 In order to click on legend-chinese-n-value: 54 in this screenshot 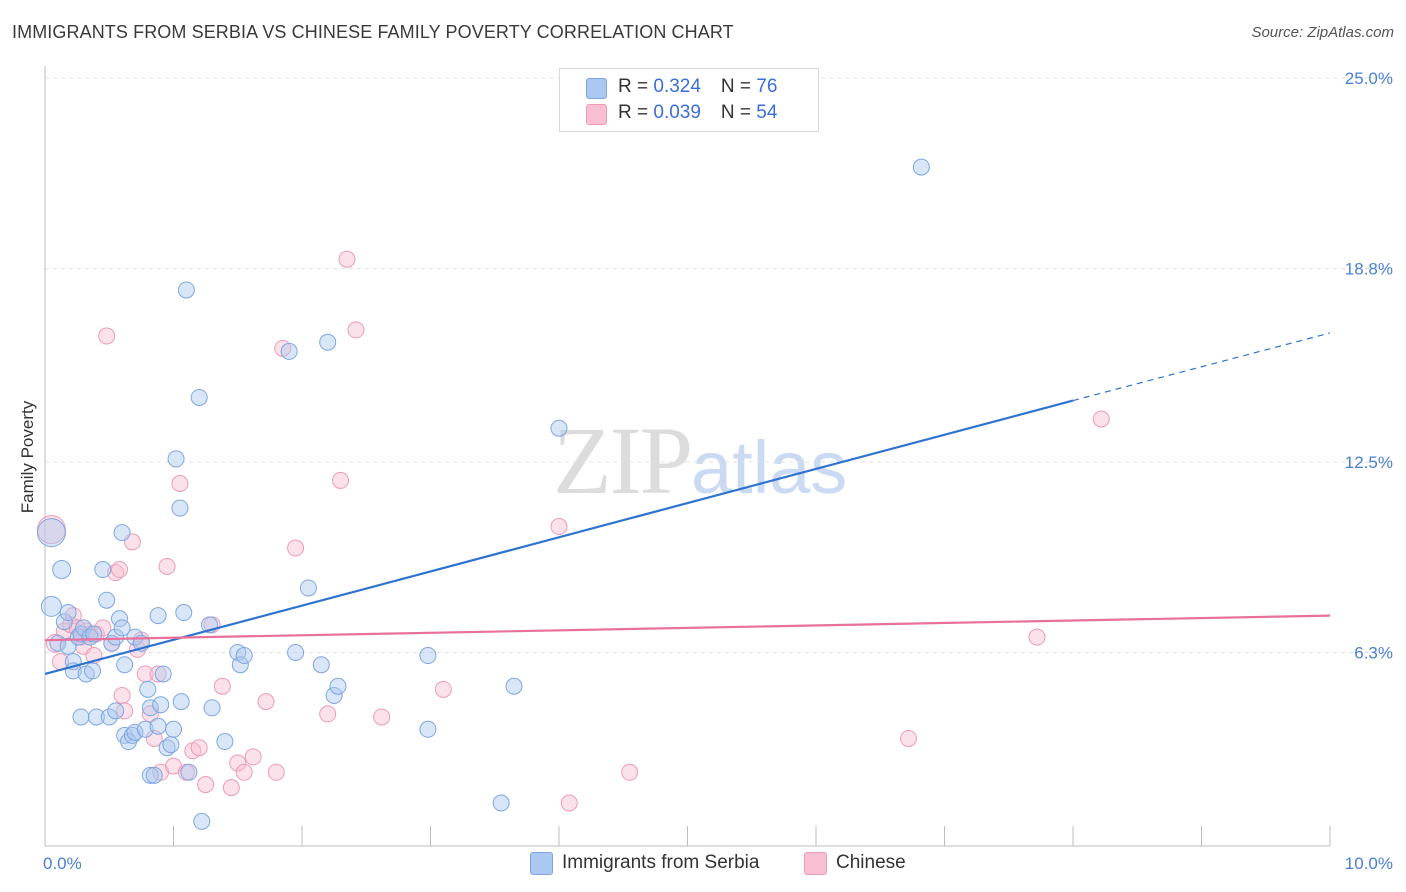, I will do `click(767, 112)`.